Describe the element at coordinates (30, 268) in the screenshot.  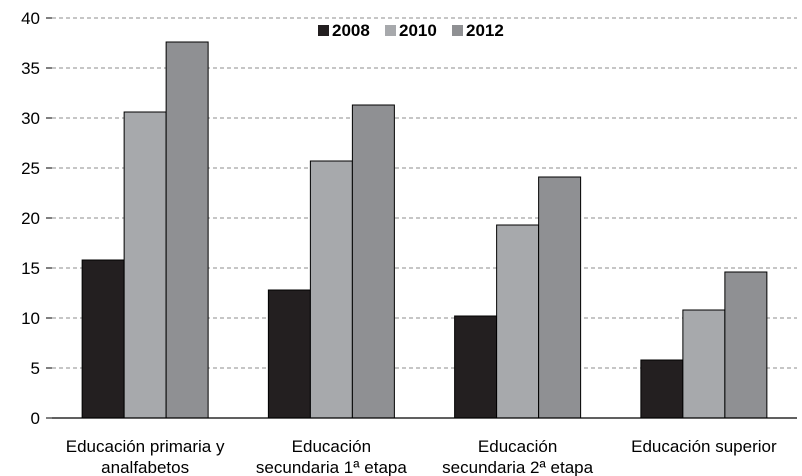
I see `y-tick-label: 15` at that location.